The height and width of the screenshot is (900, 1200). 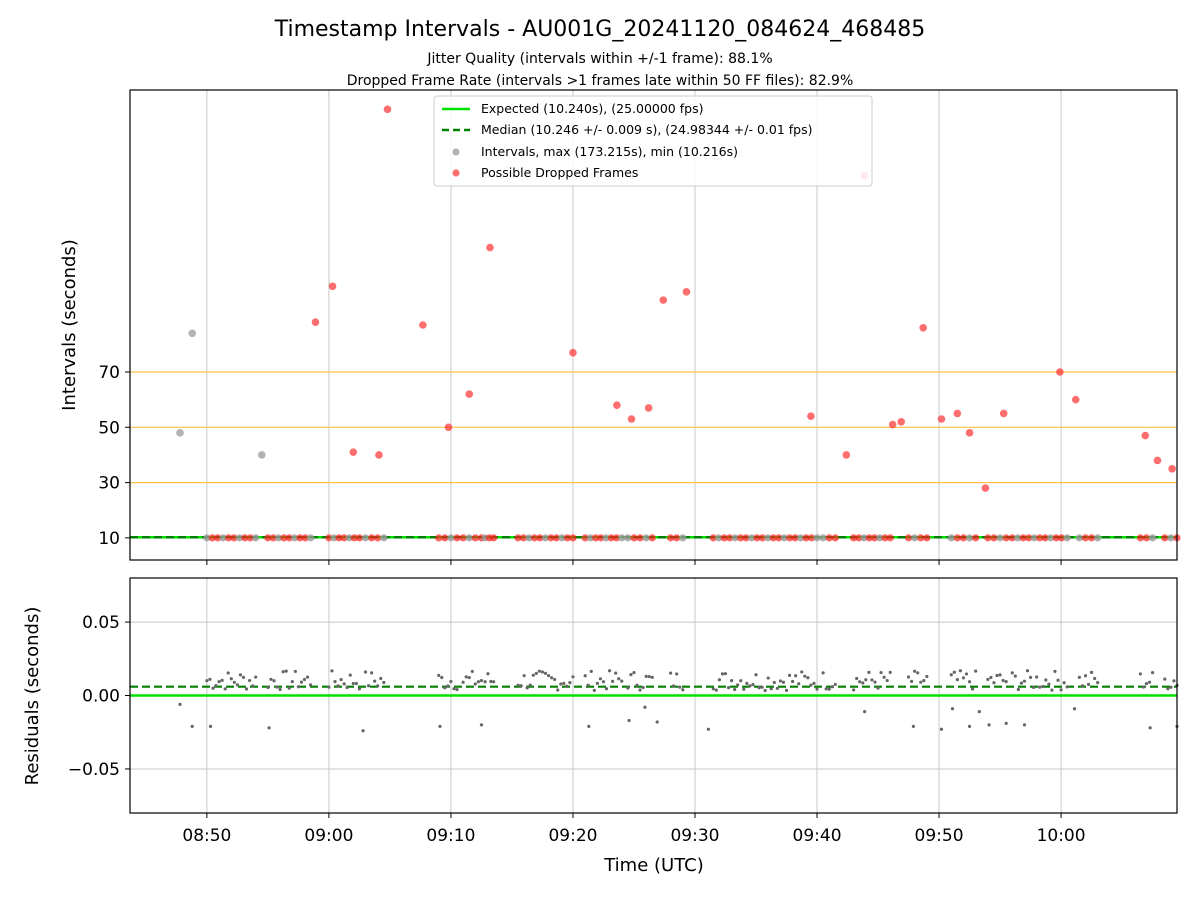 What do you see at coordinates (101, 697) in the screenshot?
I see `residuals-ytick-label-1: 0.00` at bounding box center [101, 697].